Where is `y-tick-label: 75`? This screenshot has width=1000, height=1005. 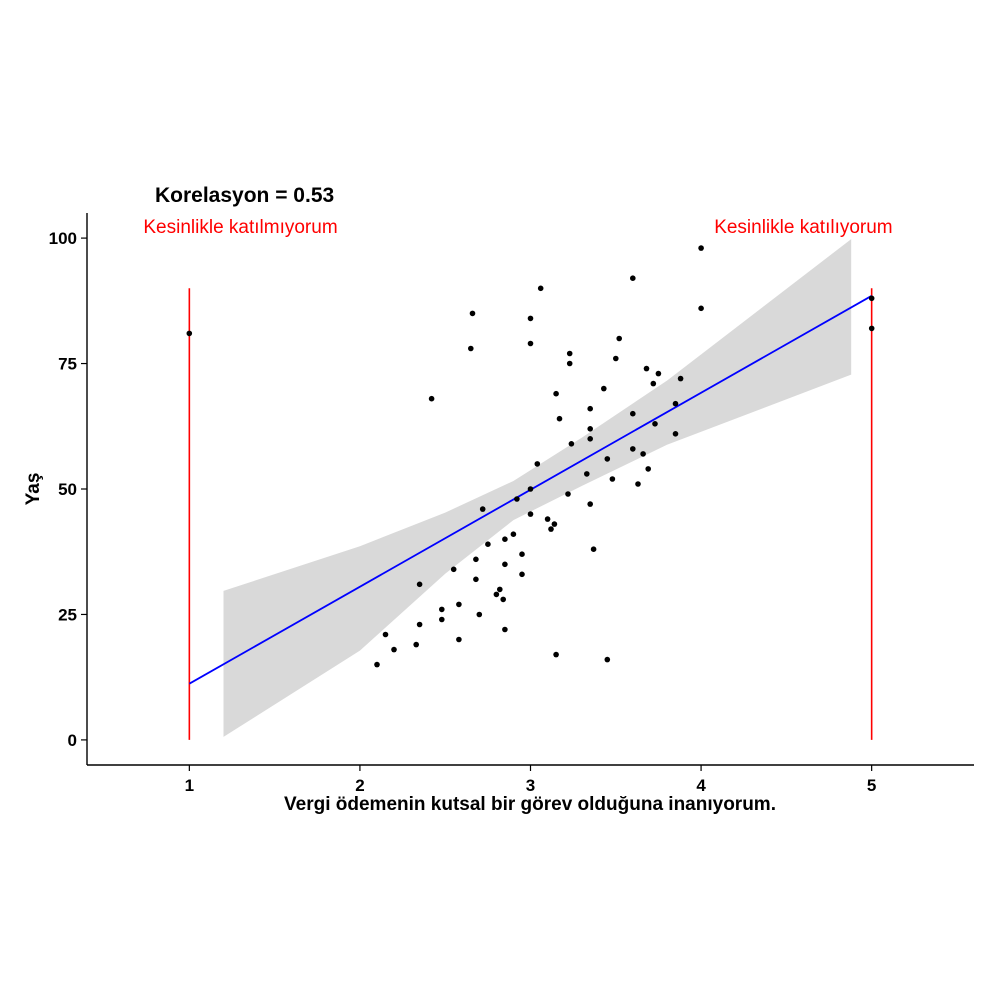
y-tick-label: 75 is located at coordinates (67, 364).